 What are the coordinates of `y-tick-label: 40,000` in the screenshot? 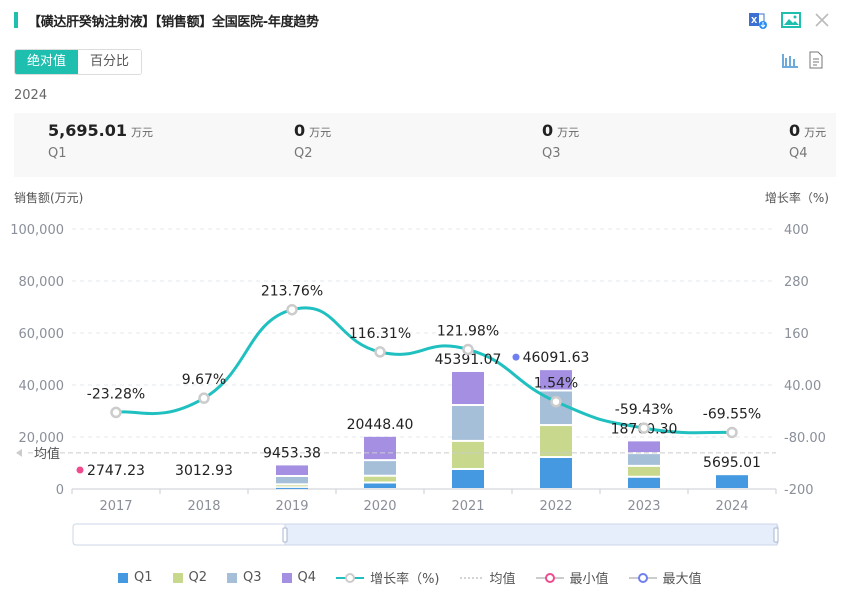 It's located at (42, 386).